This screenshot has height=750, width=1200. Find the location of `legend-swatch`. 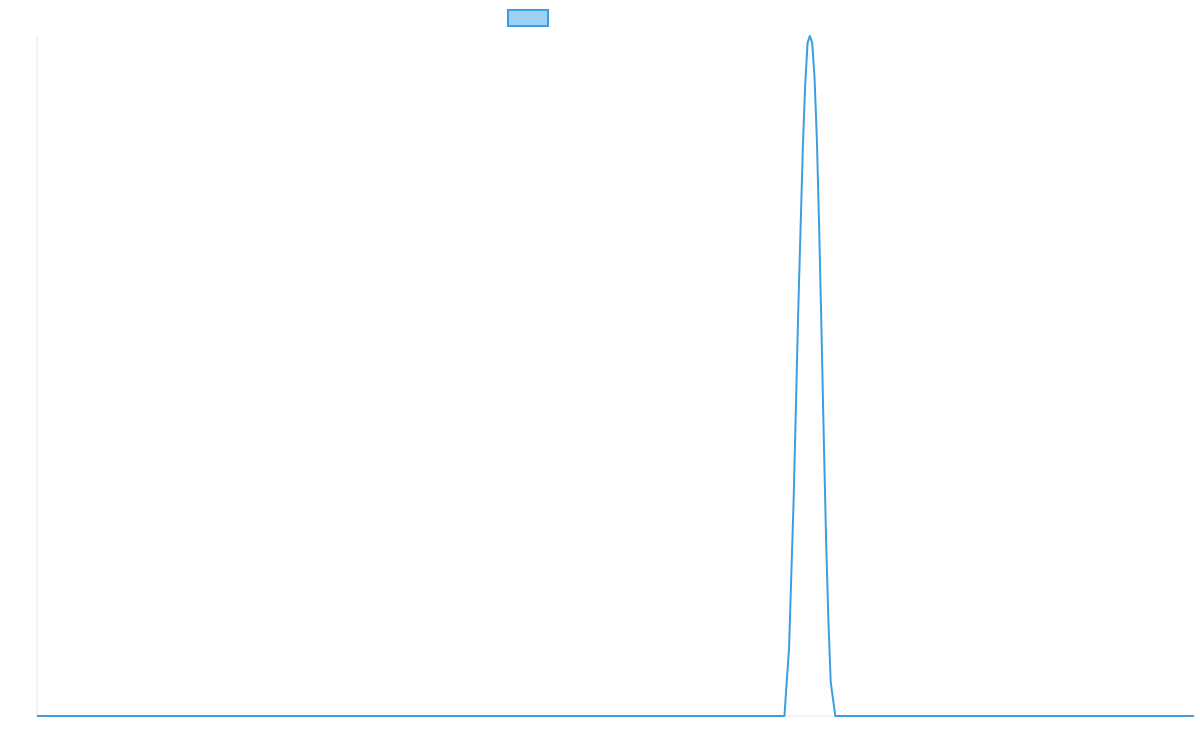

legend-swatch is located at coordinates (528, 18).